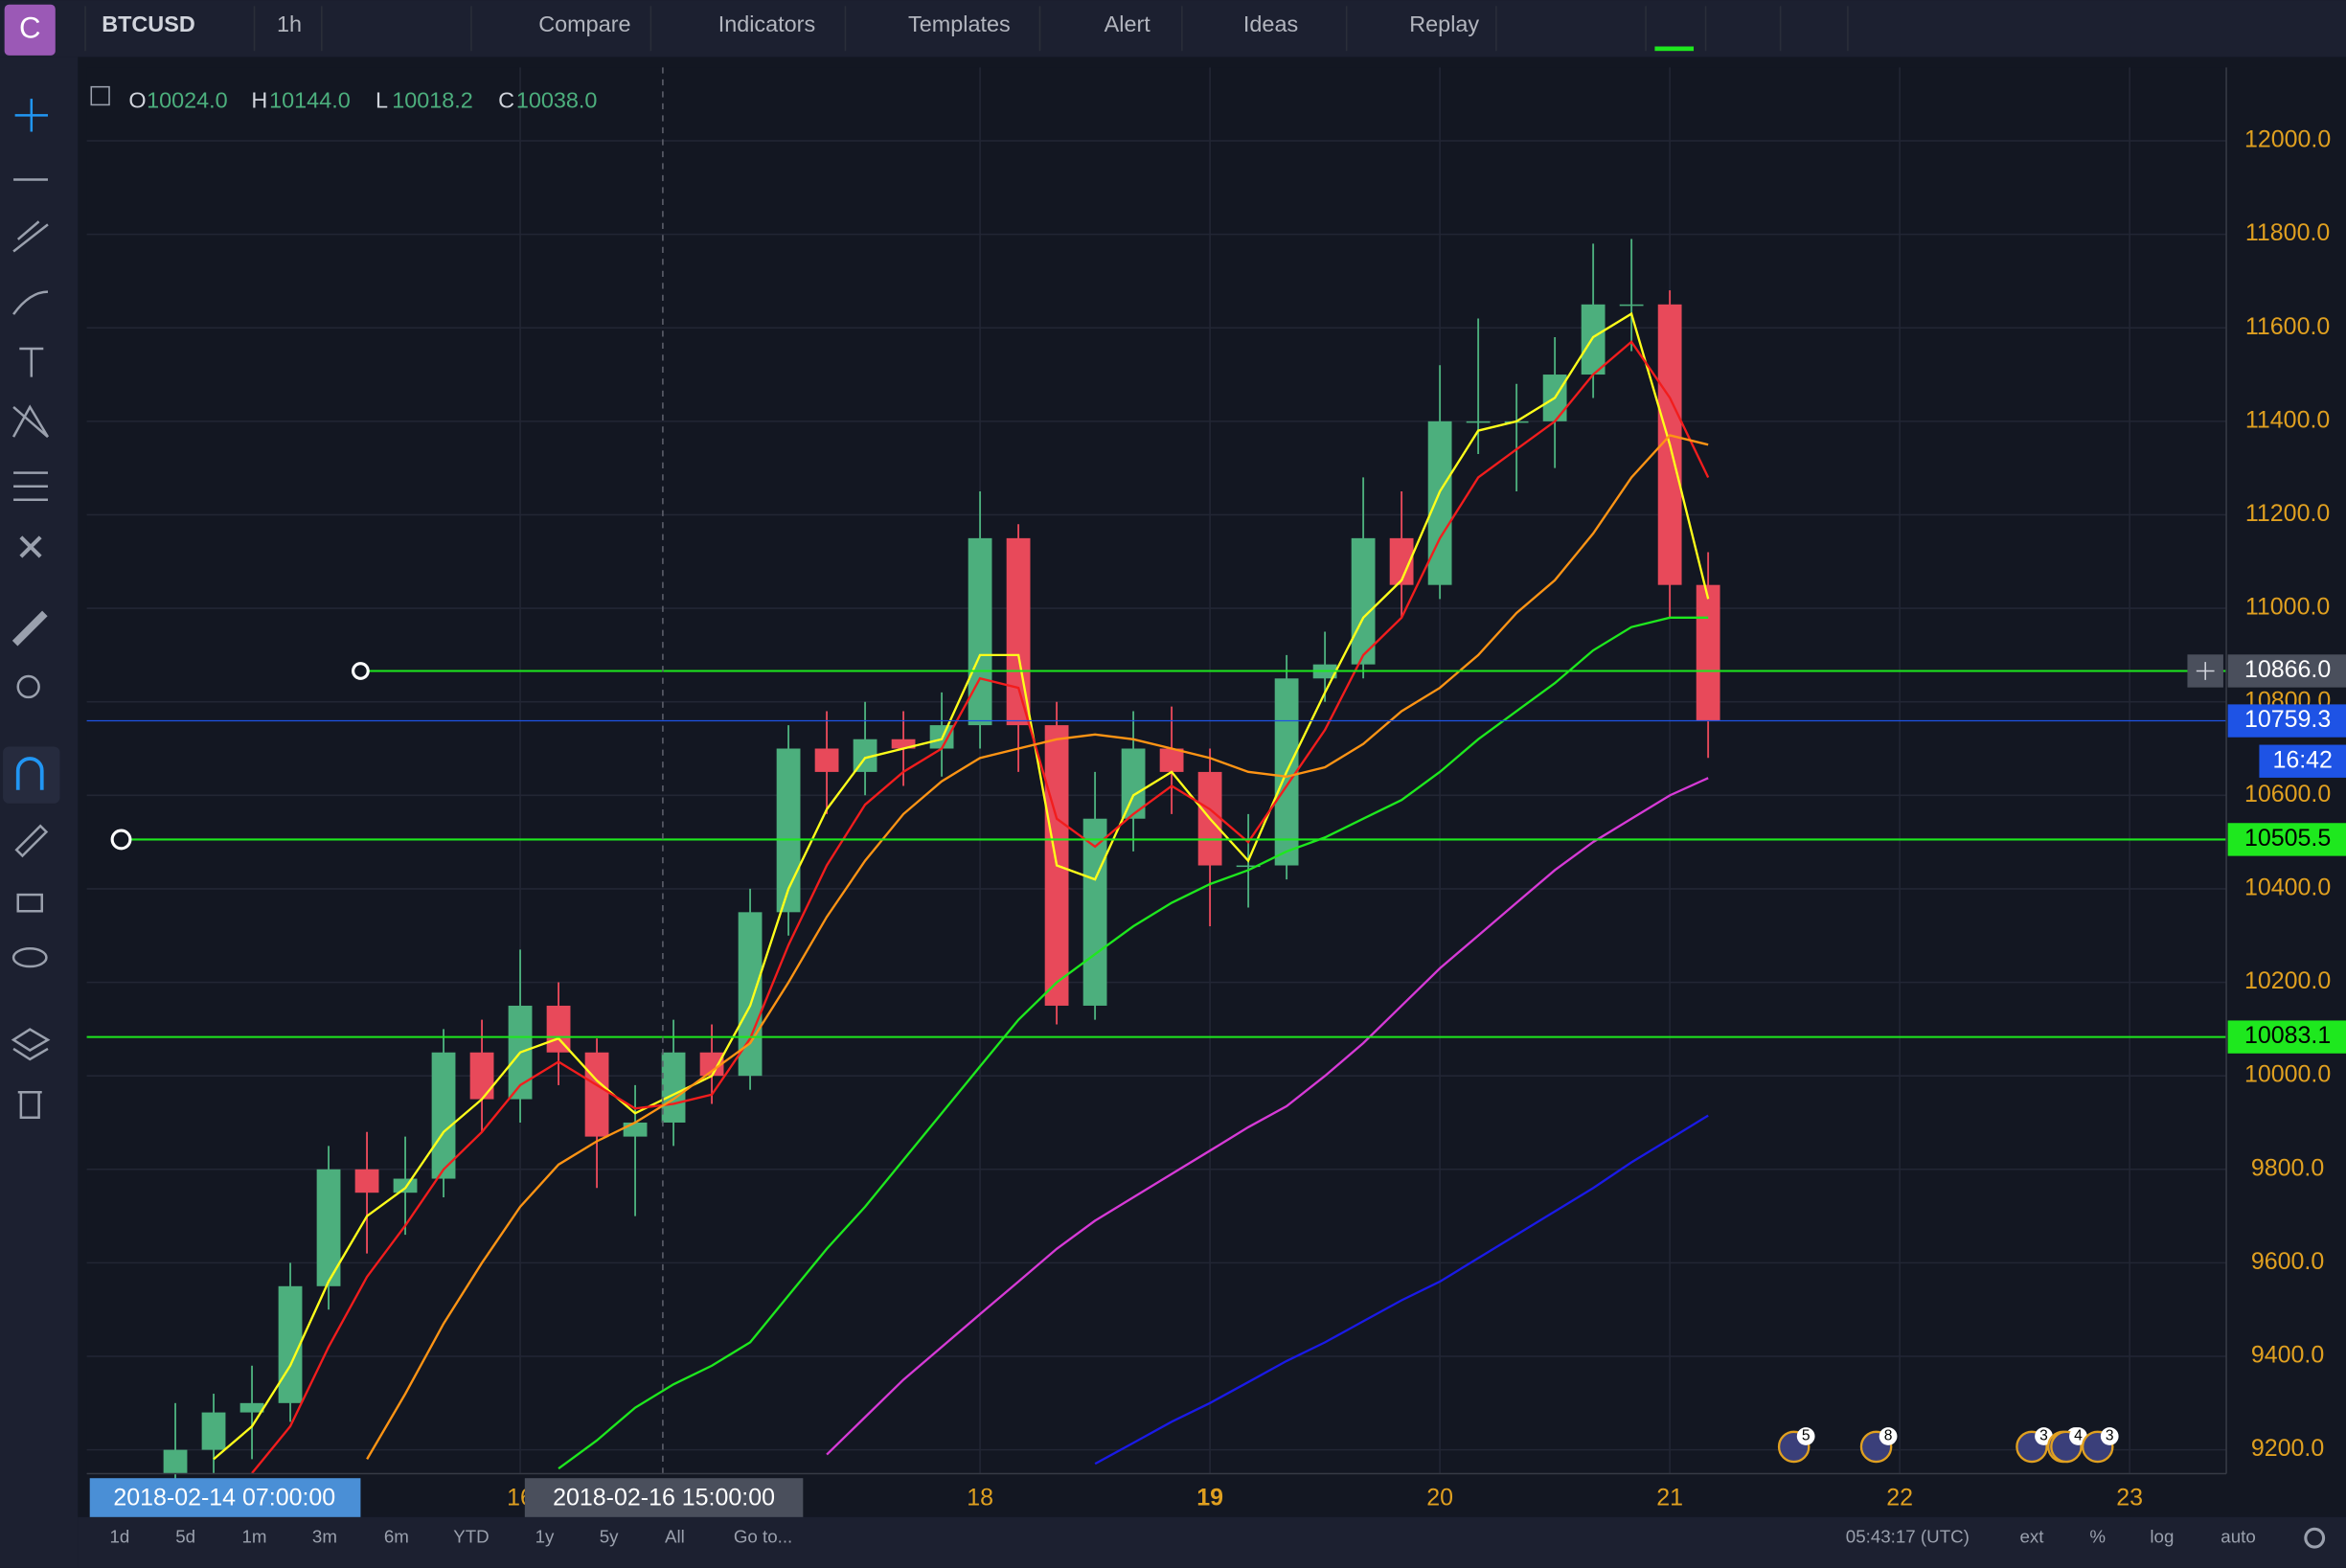  I want to click on y-tick-label: 11800.0, so click(2287, 232).